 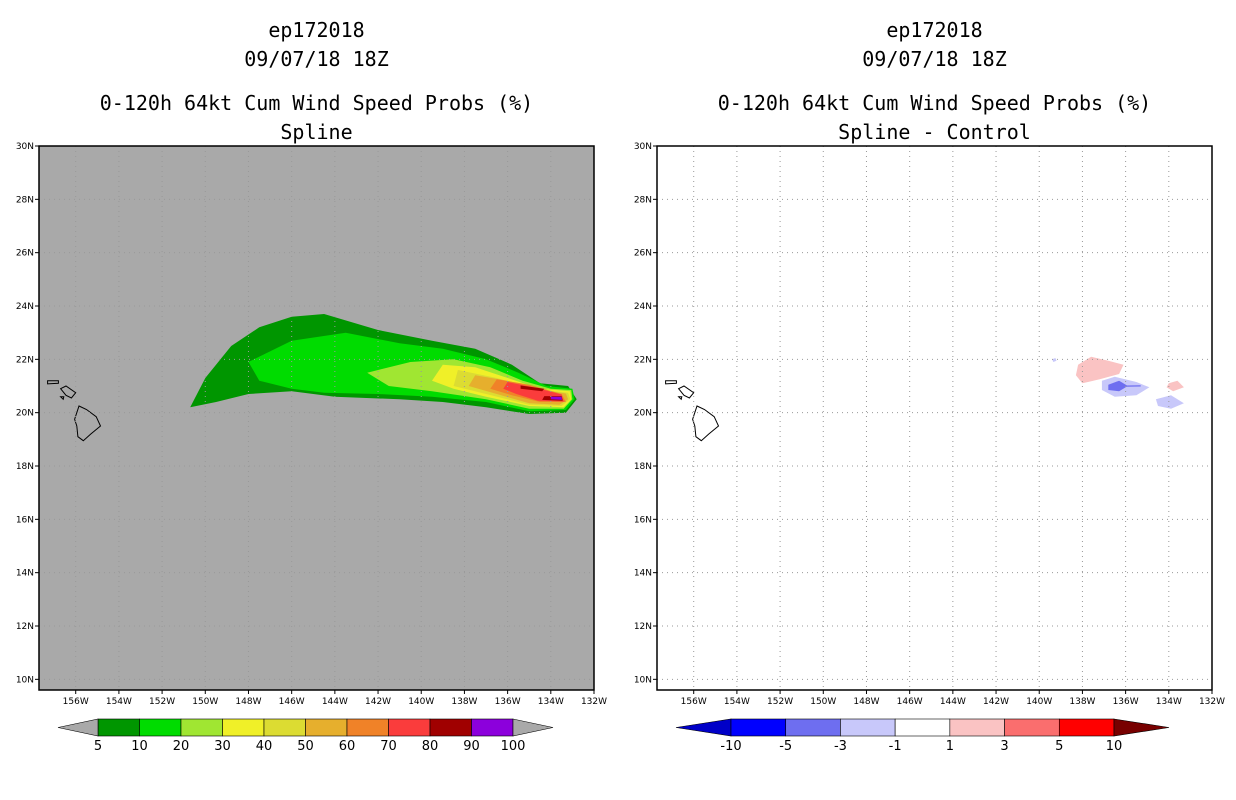 I want to click on left-colorbar: 5 10 20 30 40 50 60 70 80 90 100, so click(x=305, y=736).